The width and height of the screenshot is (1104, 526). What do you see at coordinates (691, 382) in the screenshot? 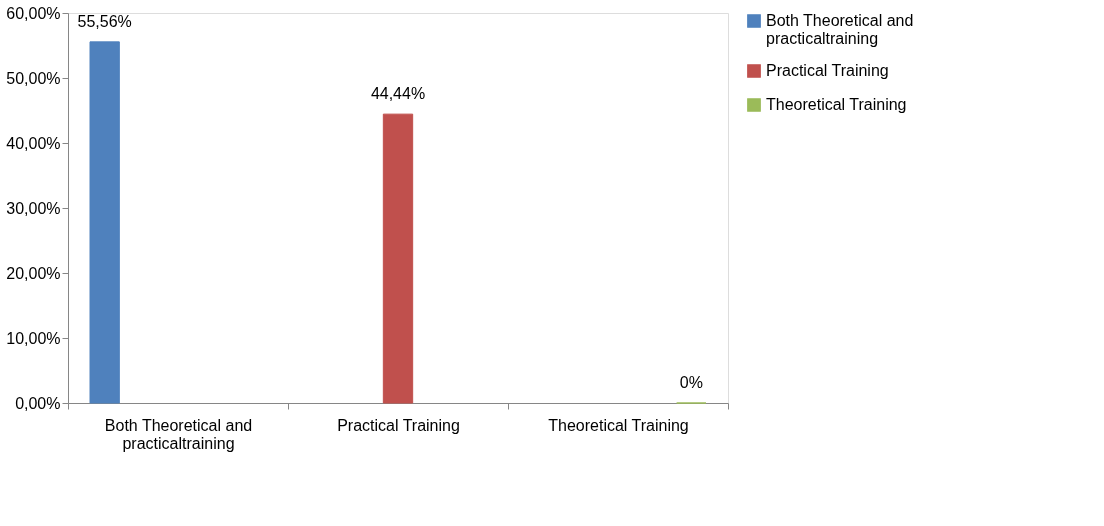
I see `data-label: 0%` at bounding box center [691, 382].